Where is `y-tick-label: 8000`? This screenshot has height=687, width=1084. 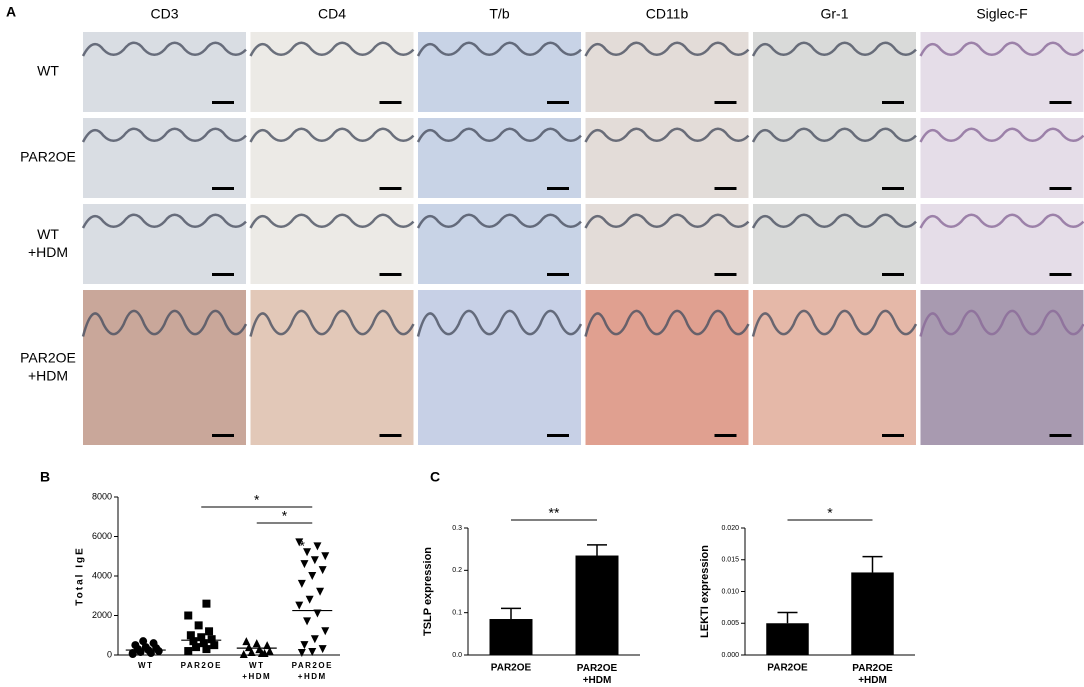 y-tick-label: 8000 is located at coordinates (102, 496).